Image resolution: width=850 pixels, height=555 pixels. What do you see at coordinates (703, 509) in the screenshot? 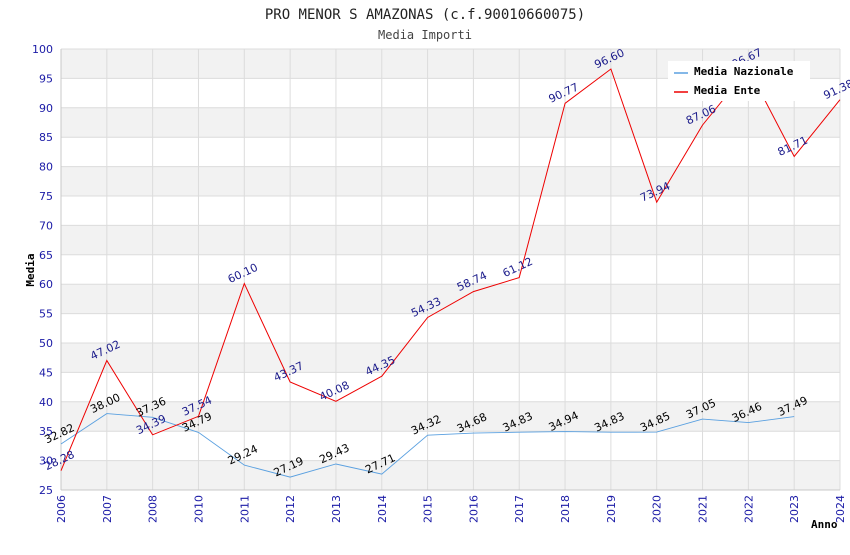
I see `x-tick-label: 2021` at bounding box center [703, 509].